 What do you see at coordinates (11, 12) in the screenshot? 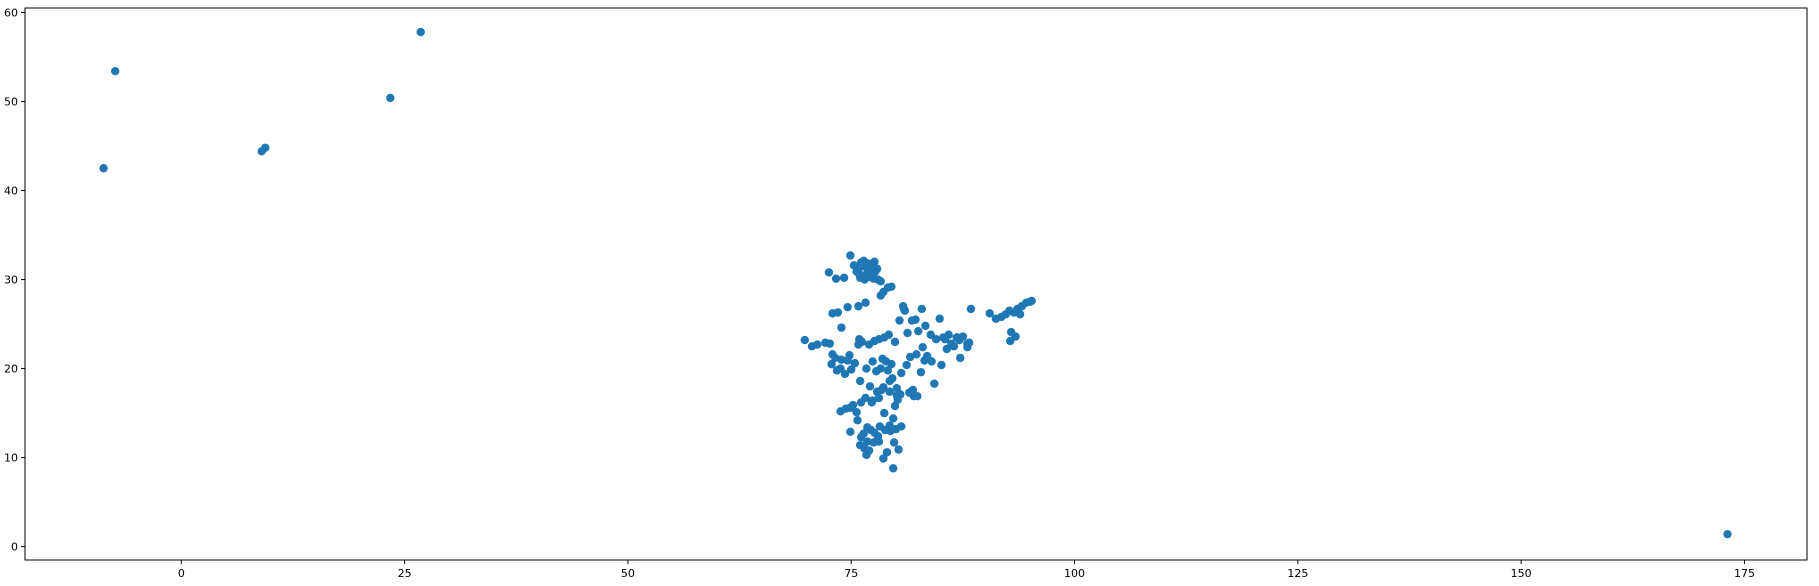
I see `y-tick-label: 60` at bounding box center [11, 12].